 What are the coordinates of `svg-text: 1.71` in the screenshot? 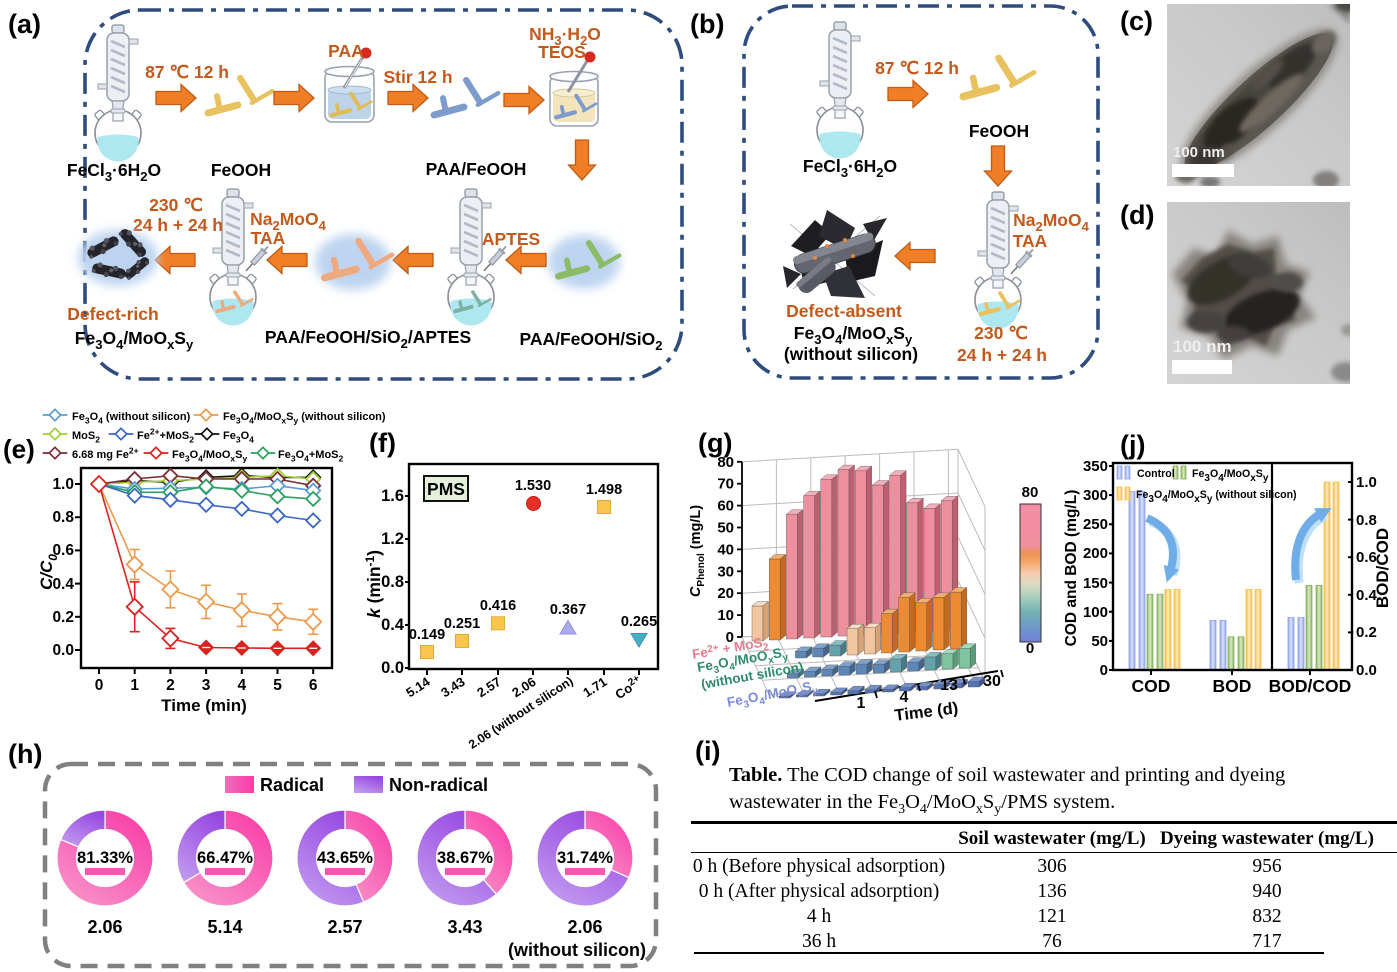 It's located at (594, 687).